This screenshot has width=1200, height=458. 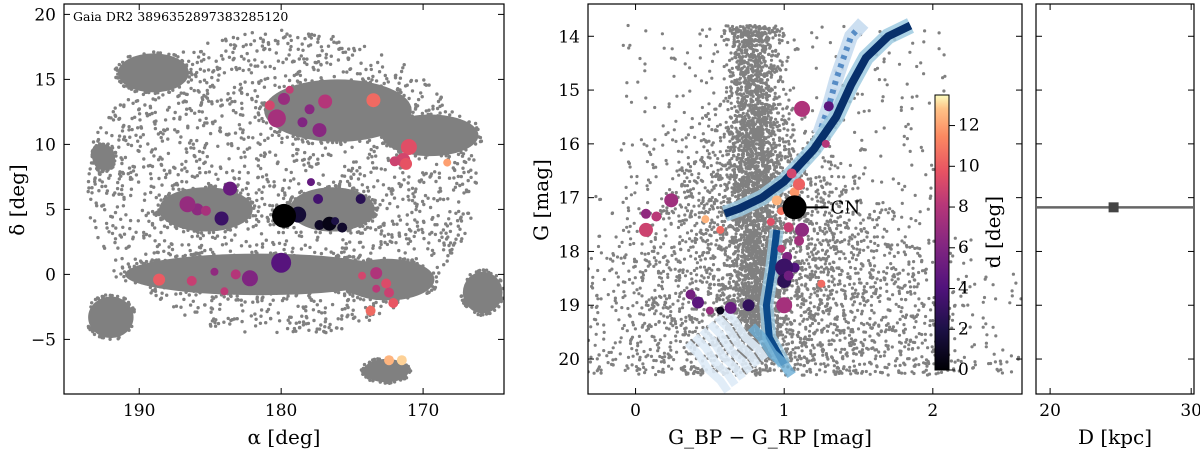 What do you see at coordinates (110, 318) in the screenshot?
I see `dense-region` at bounding box center [110, 318].